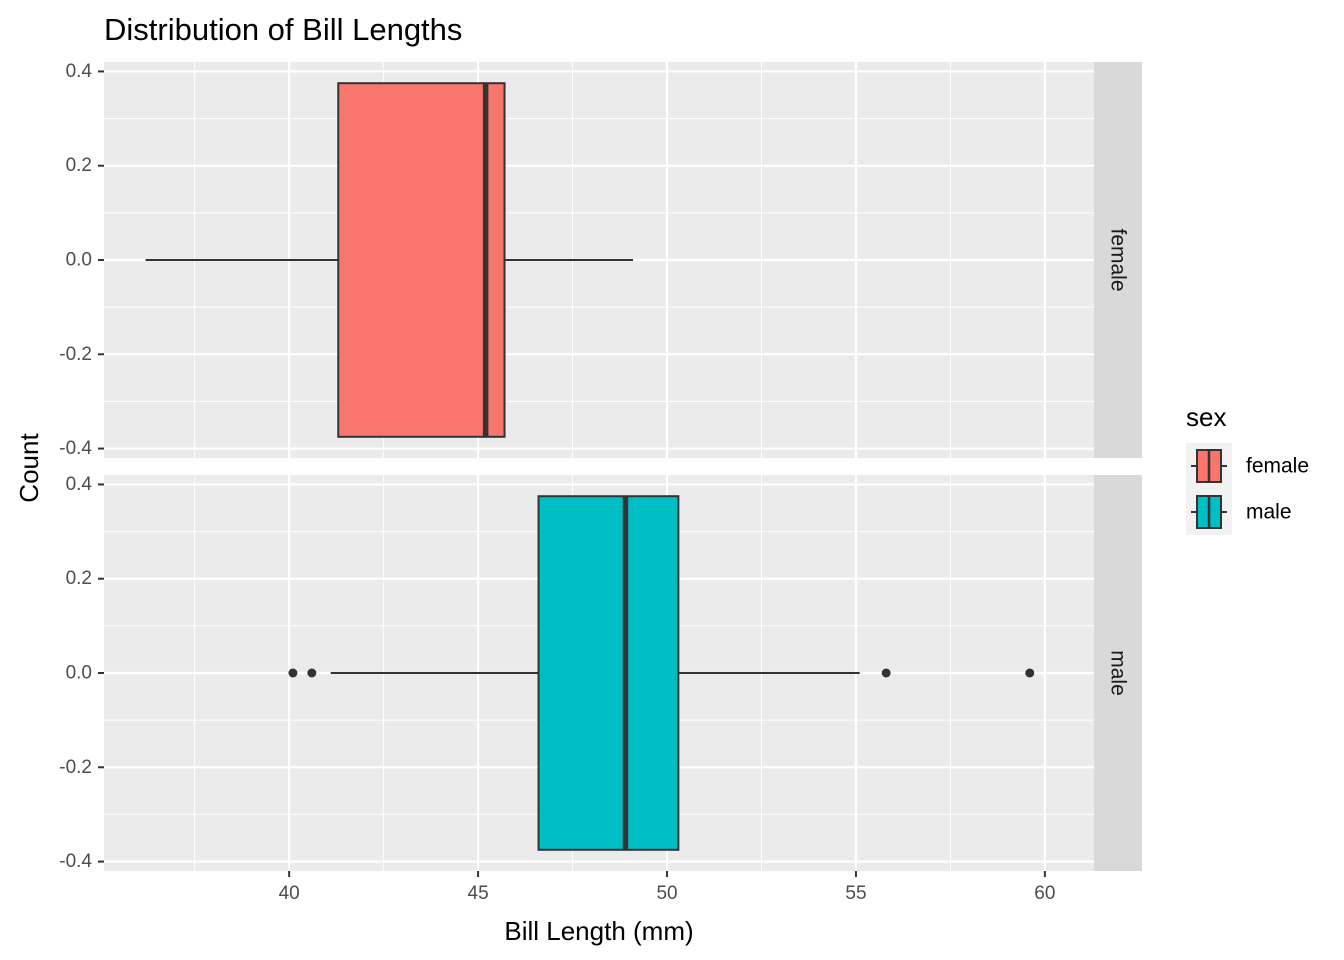  Describe the element at coordinates (666, 893) in the screenshot. I see `x-tick-label: 50` at that location.